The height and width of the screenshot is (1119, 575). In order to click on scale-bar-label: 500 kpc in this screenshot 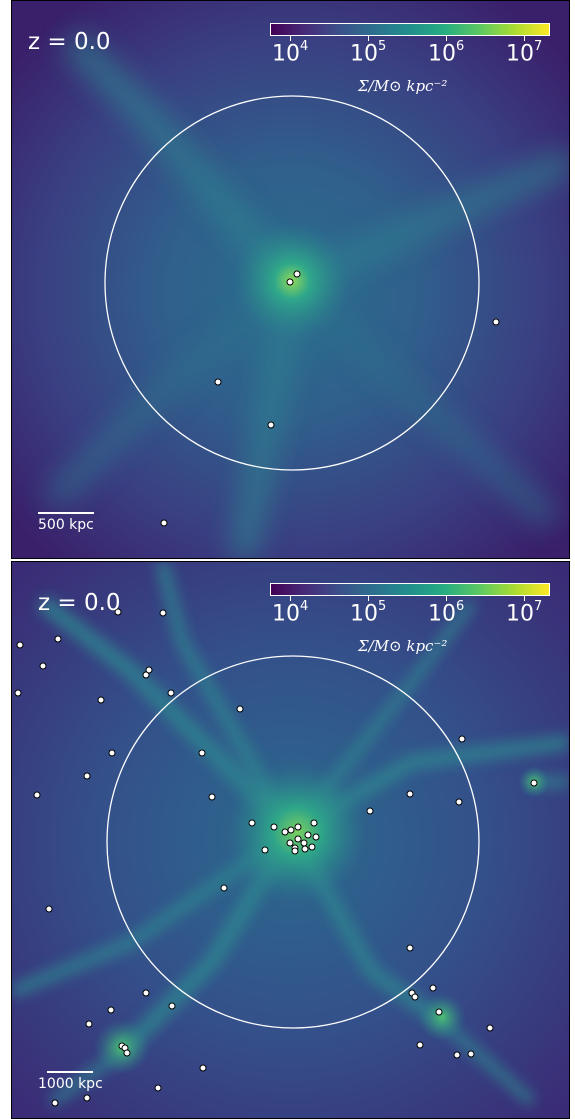, I will do `click(66, 525)`.